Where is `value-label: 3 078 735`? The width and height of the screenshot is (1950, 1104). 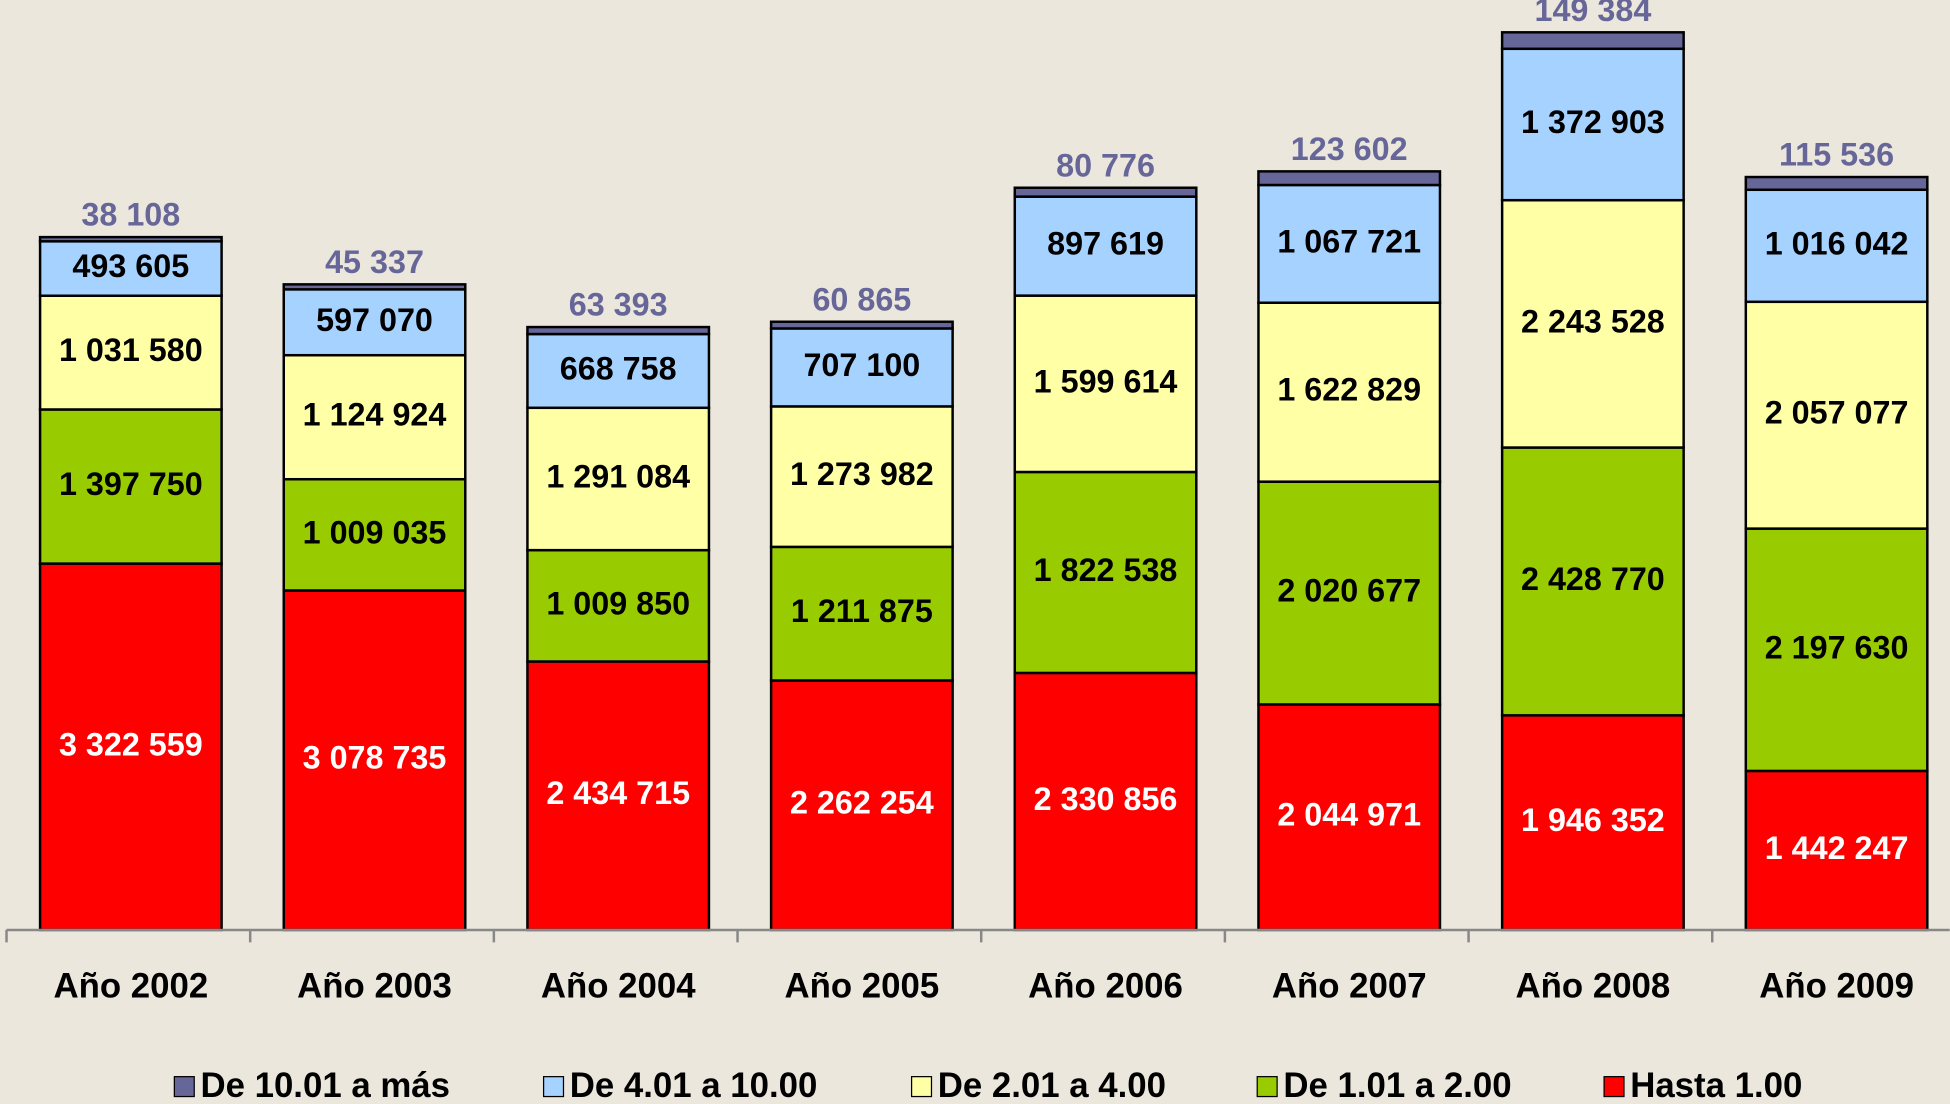 value-label: 3 078 735 is located at coordinates (375, 758).